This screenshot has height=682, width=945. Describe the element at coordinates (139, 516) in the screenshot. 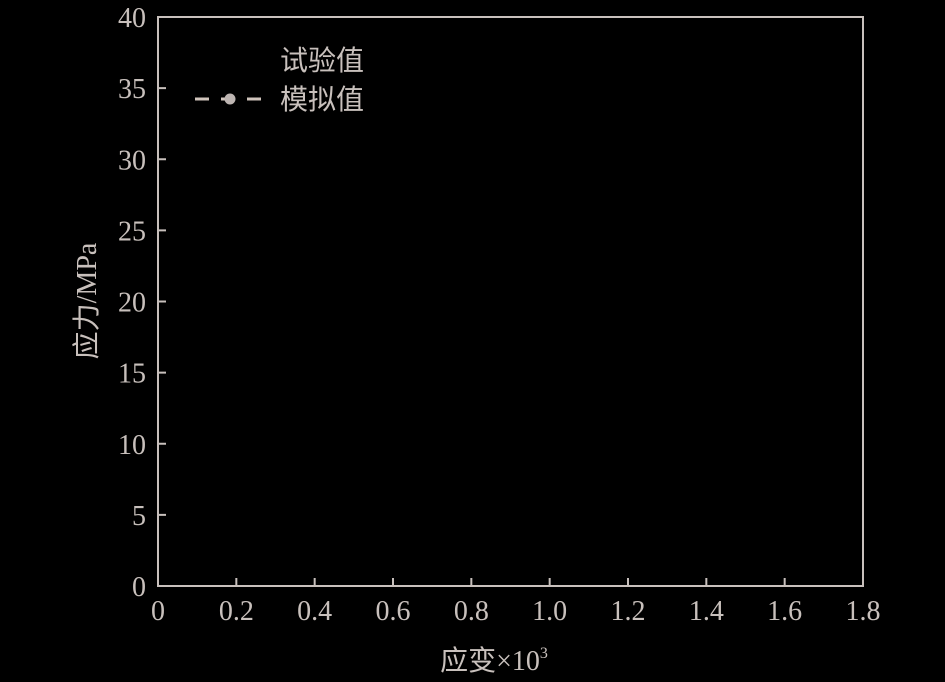

I see `y-tick-label: 5` at that location.